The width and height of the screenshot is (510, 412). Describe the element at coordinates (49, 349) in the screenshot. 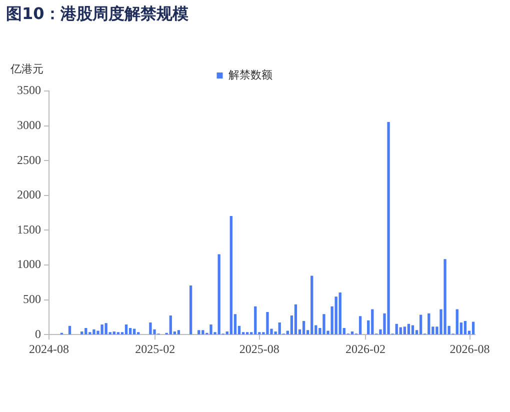

I see `x-tick-label: 2024-08` at that location.